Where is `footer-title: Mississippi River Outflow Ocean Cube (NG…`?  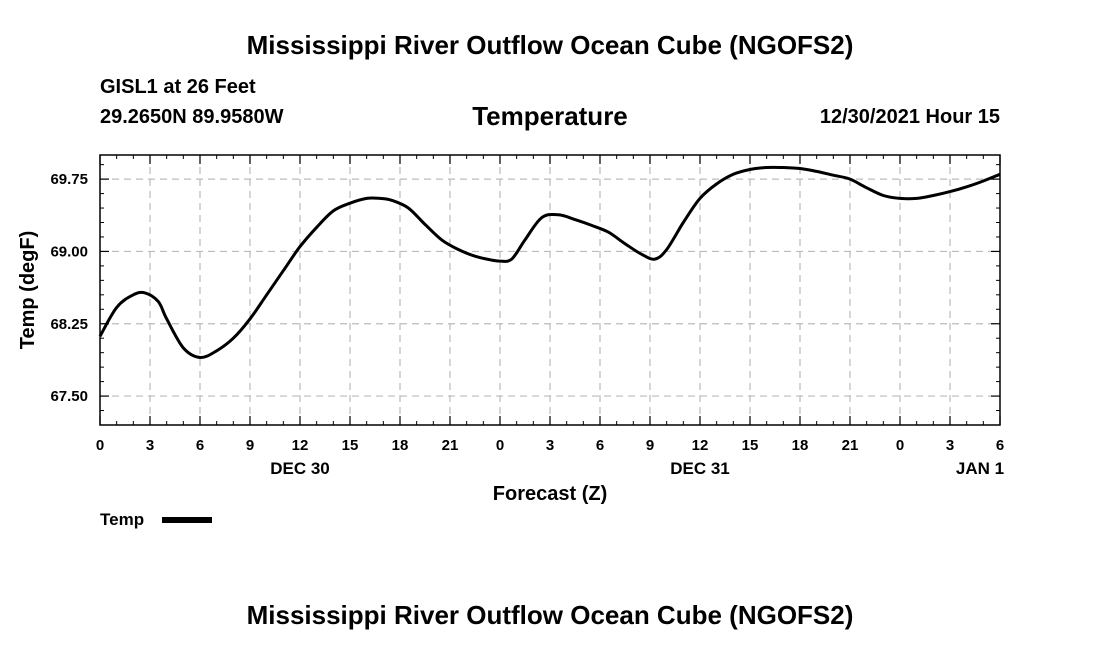
footer-title: Mississippi River Outflow Ocean Cube (NG… is located at coordinates (550, 615).